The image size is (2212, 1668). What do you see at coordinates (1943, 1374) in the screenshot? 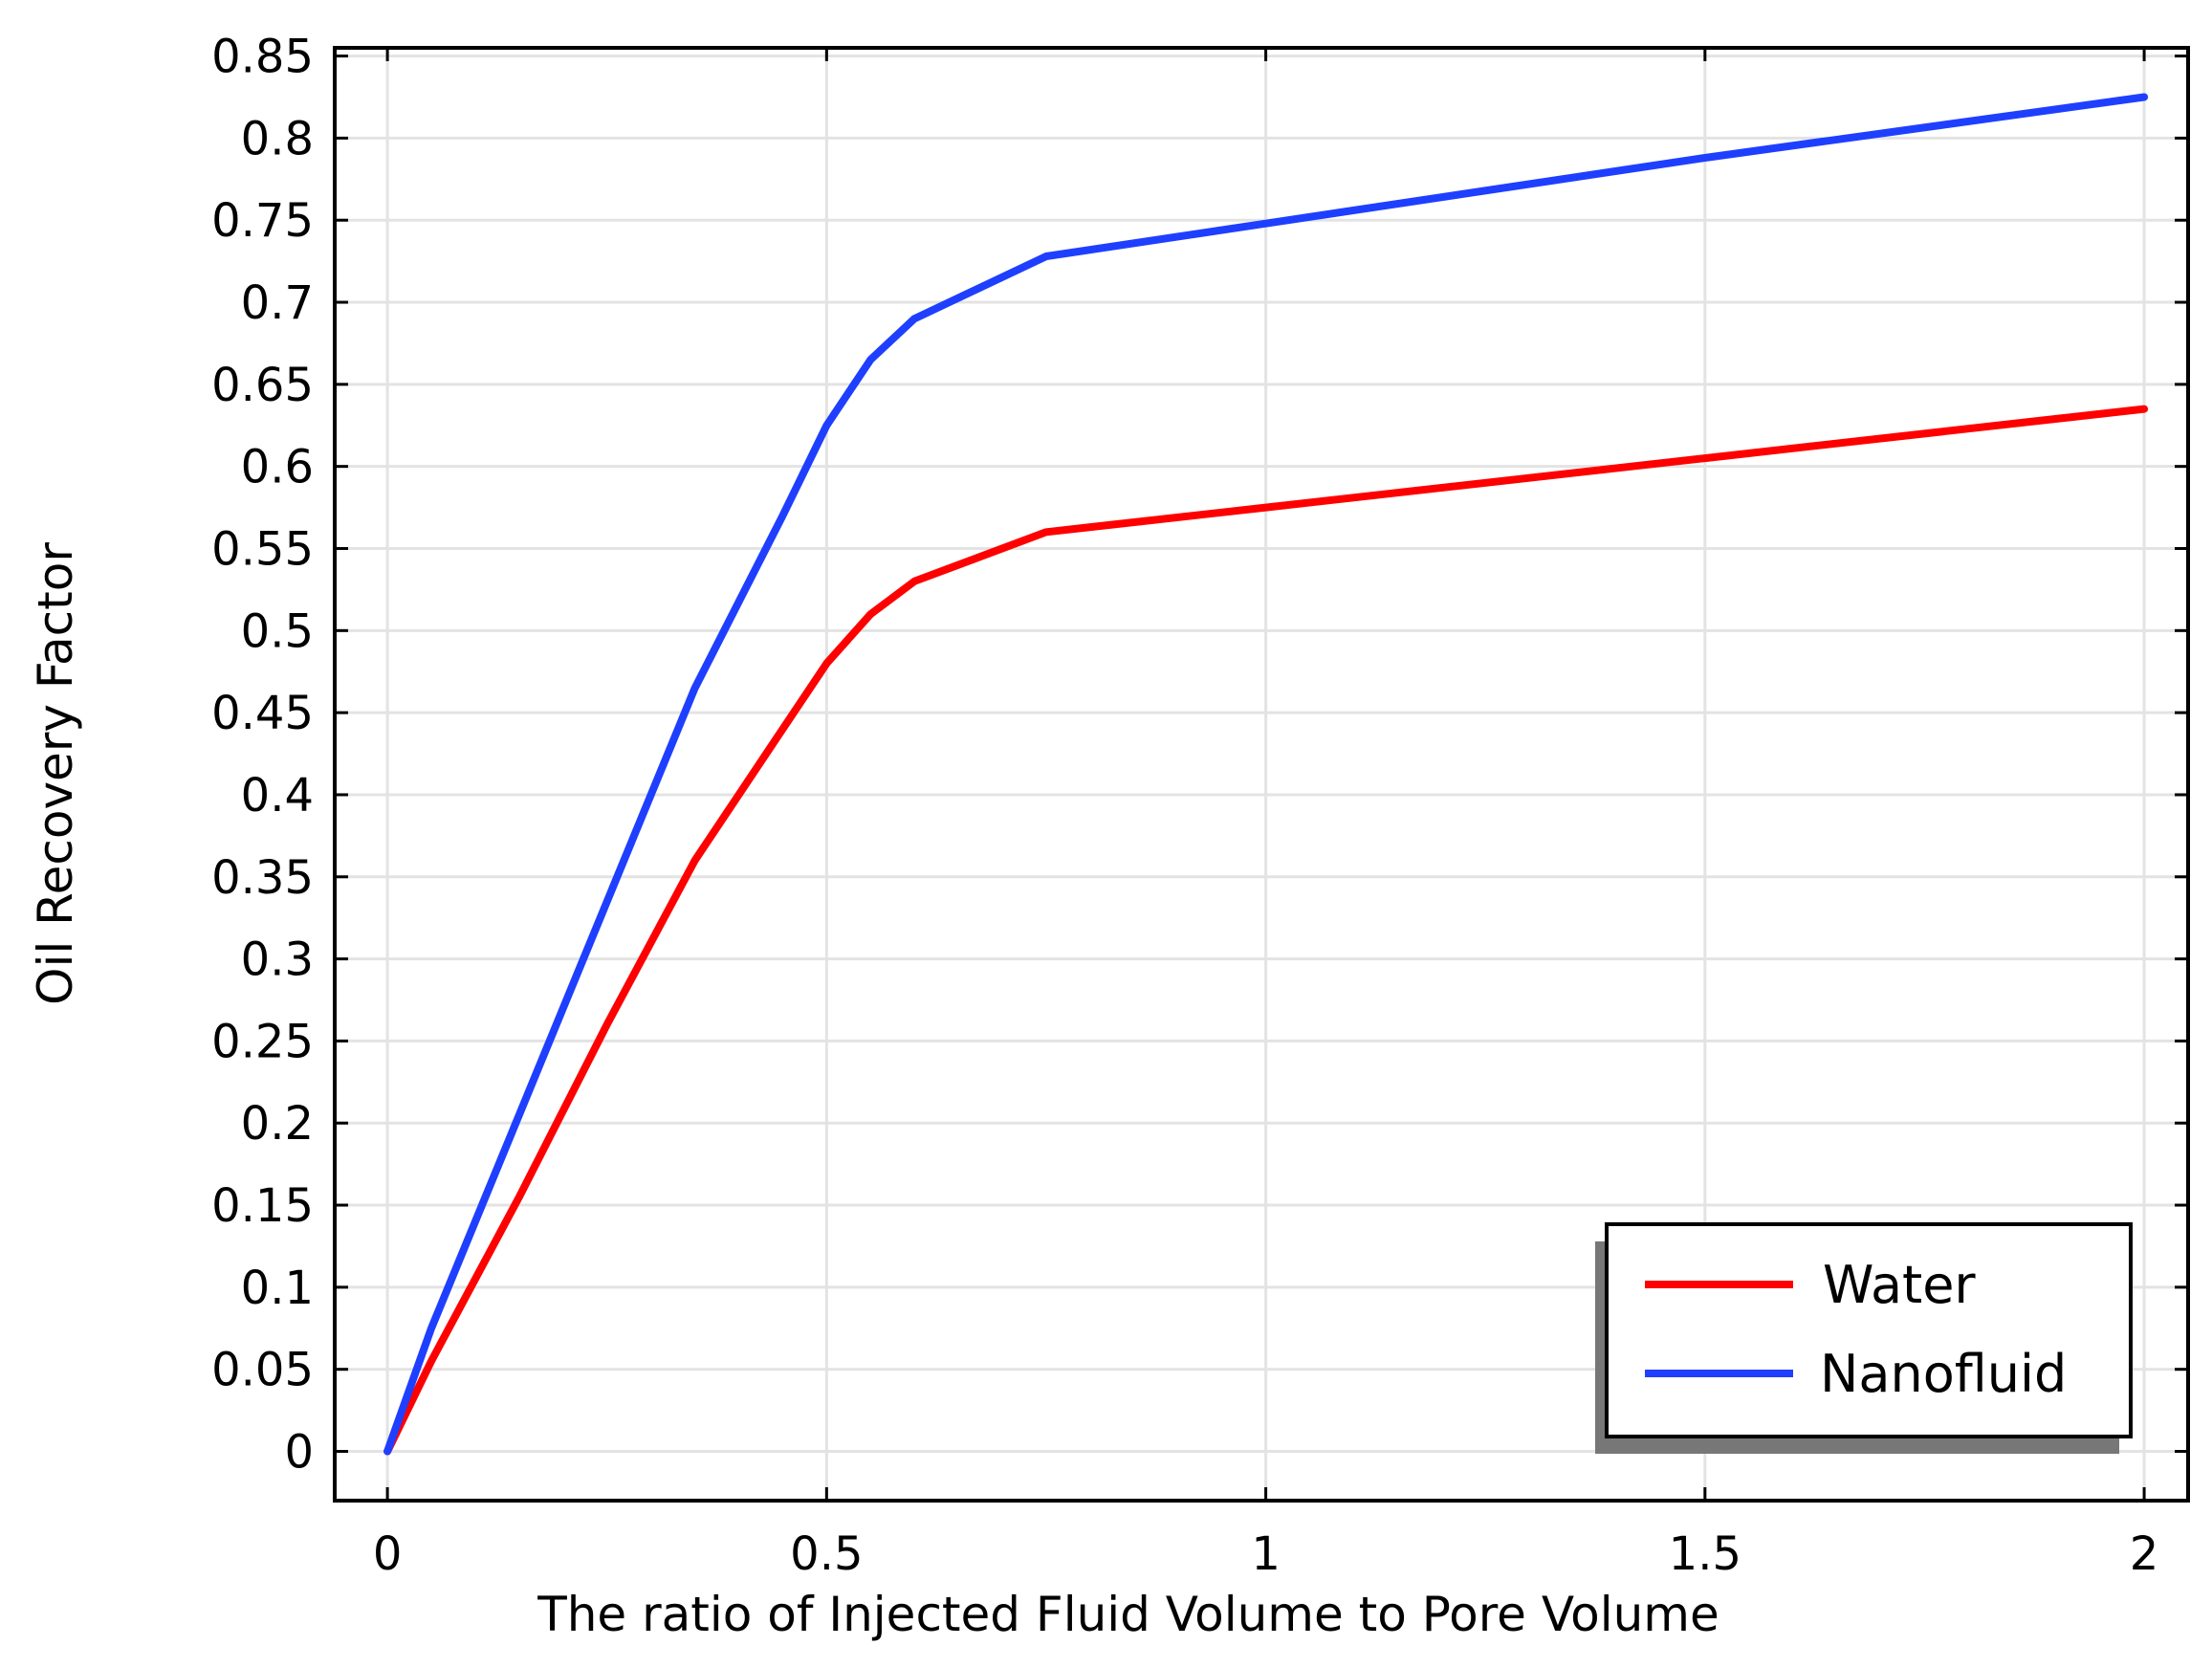
I see `legend-label-nanofluid: Nanofluid` at bounding box center [1943, 1374].